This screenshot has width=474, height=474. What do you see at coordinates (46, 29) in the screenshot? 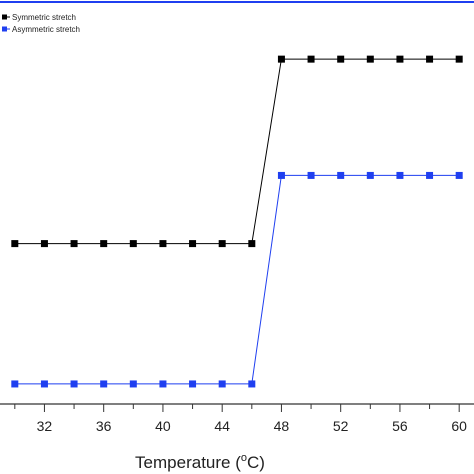
I see `legend-label: Asymmetric stretch` at bounding box center [46, 29].